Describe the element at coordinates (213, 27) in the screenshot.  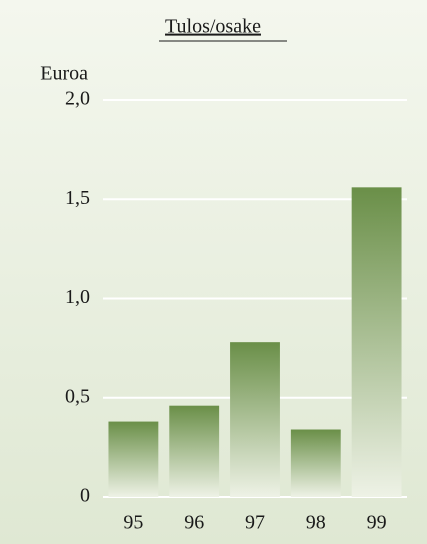
I see `chart-title: Tulos/osake` at that location.